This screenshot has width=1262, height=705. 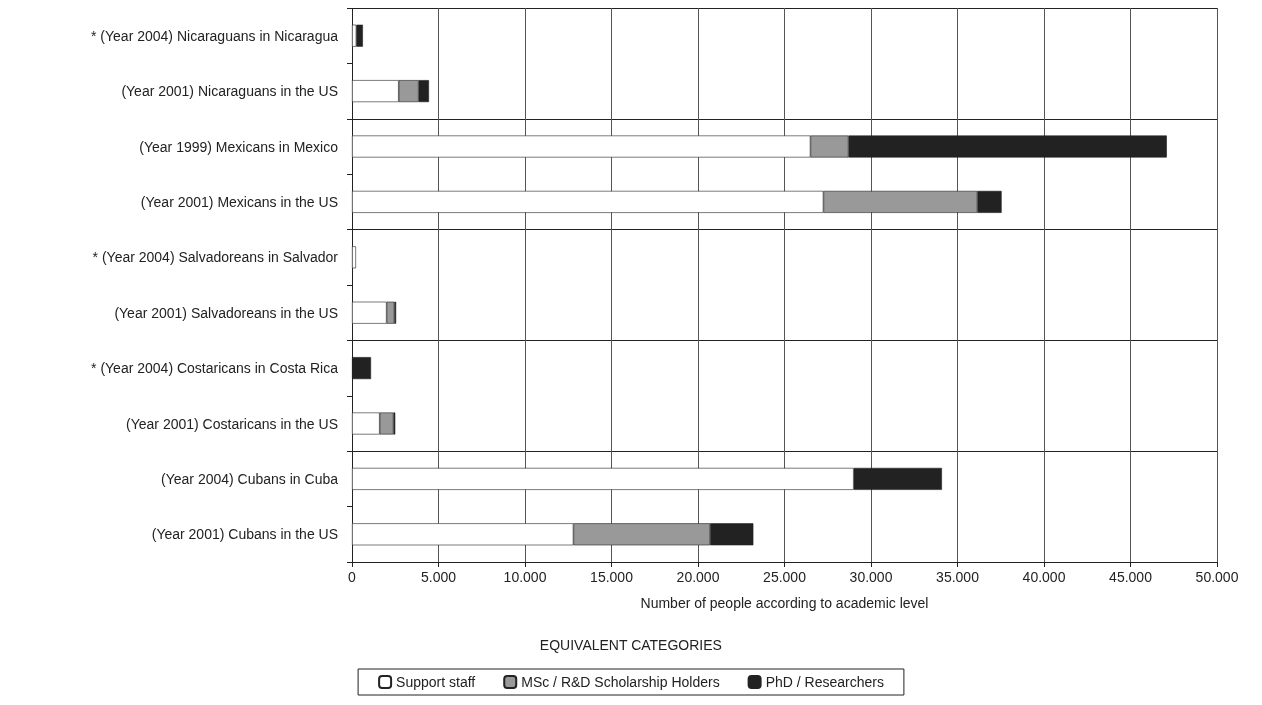 What do you see at coordinates (612, 577) in the screenshot?
I see `x-tick-label: 15.000` at bounding box center [612, 577].